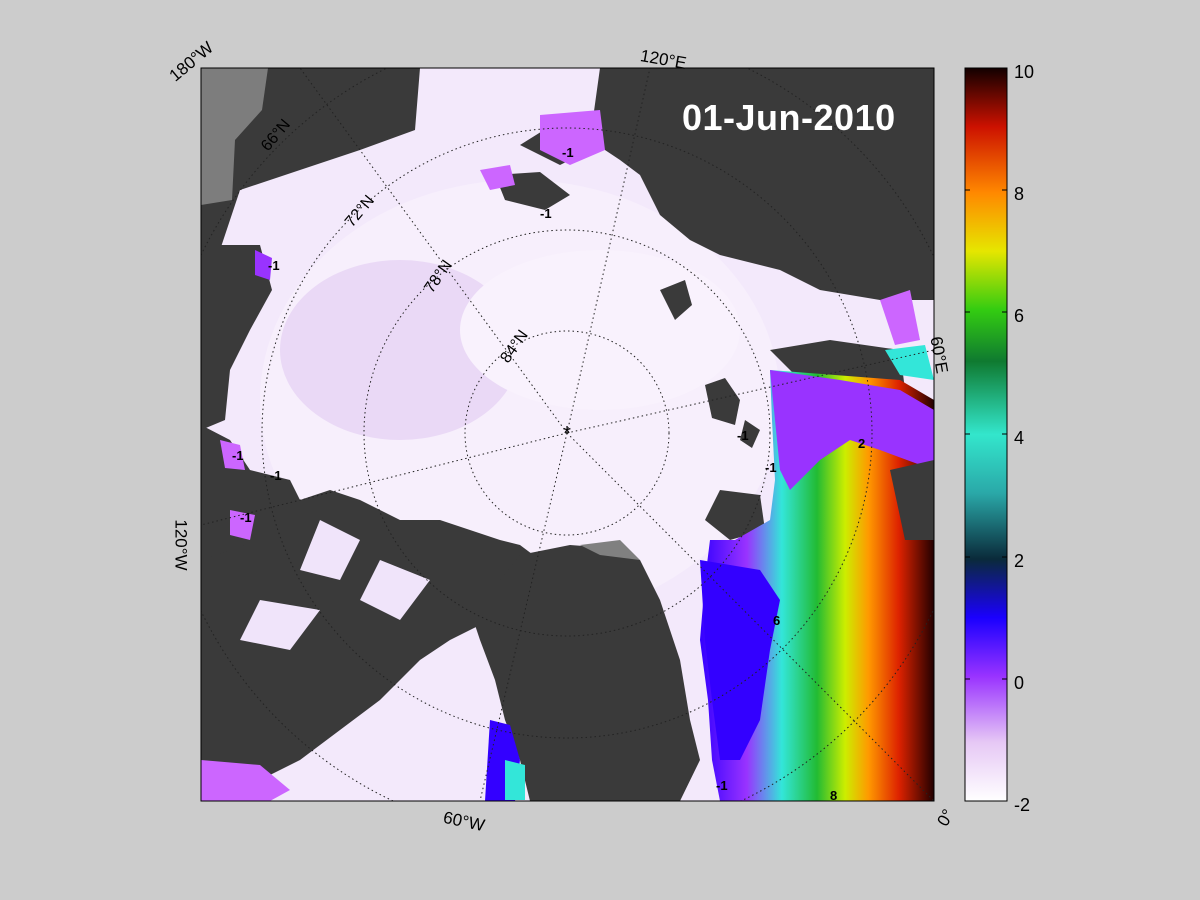 Image resolution: width=1200 pixels, height=900 pixels. I want to click on contour-label: 6, so click(776, 620).